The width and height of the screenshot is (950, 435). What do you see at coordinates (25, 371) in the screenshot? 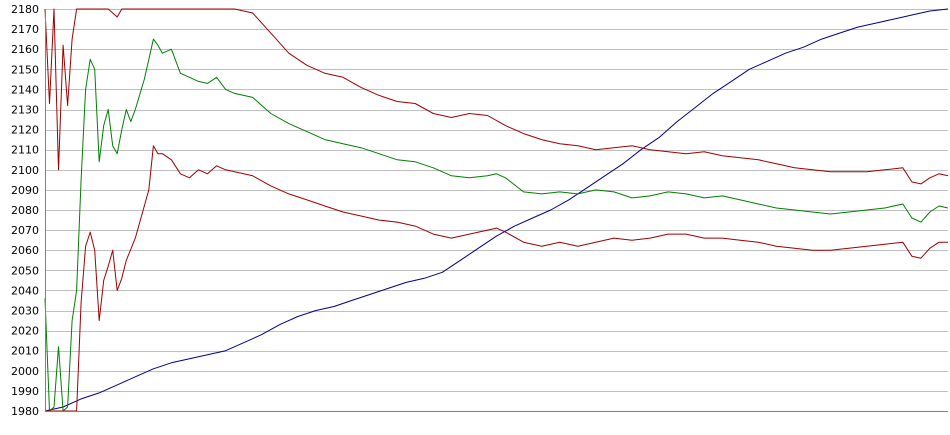
I see `y-tick-label: 2000` at bounding box center [25, 371].